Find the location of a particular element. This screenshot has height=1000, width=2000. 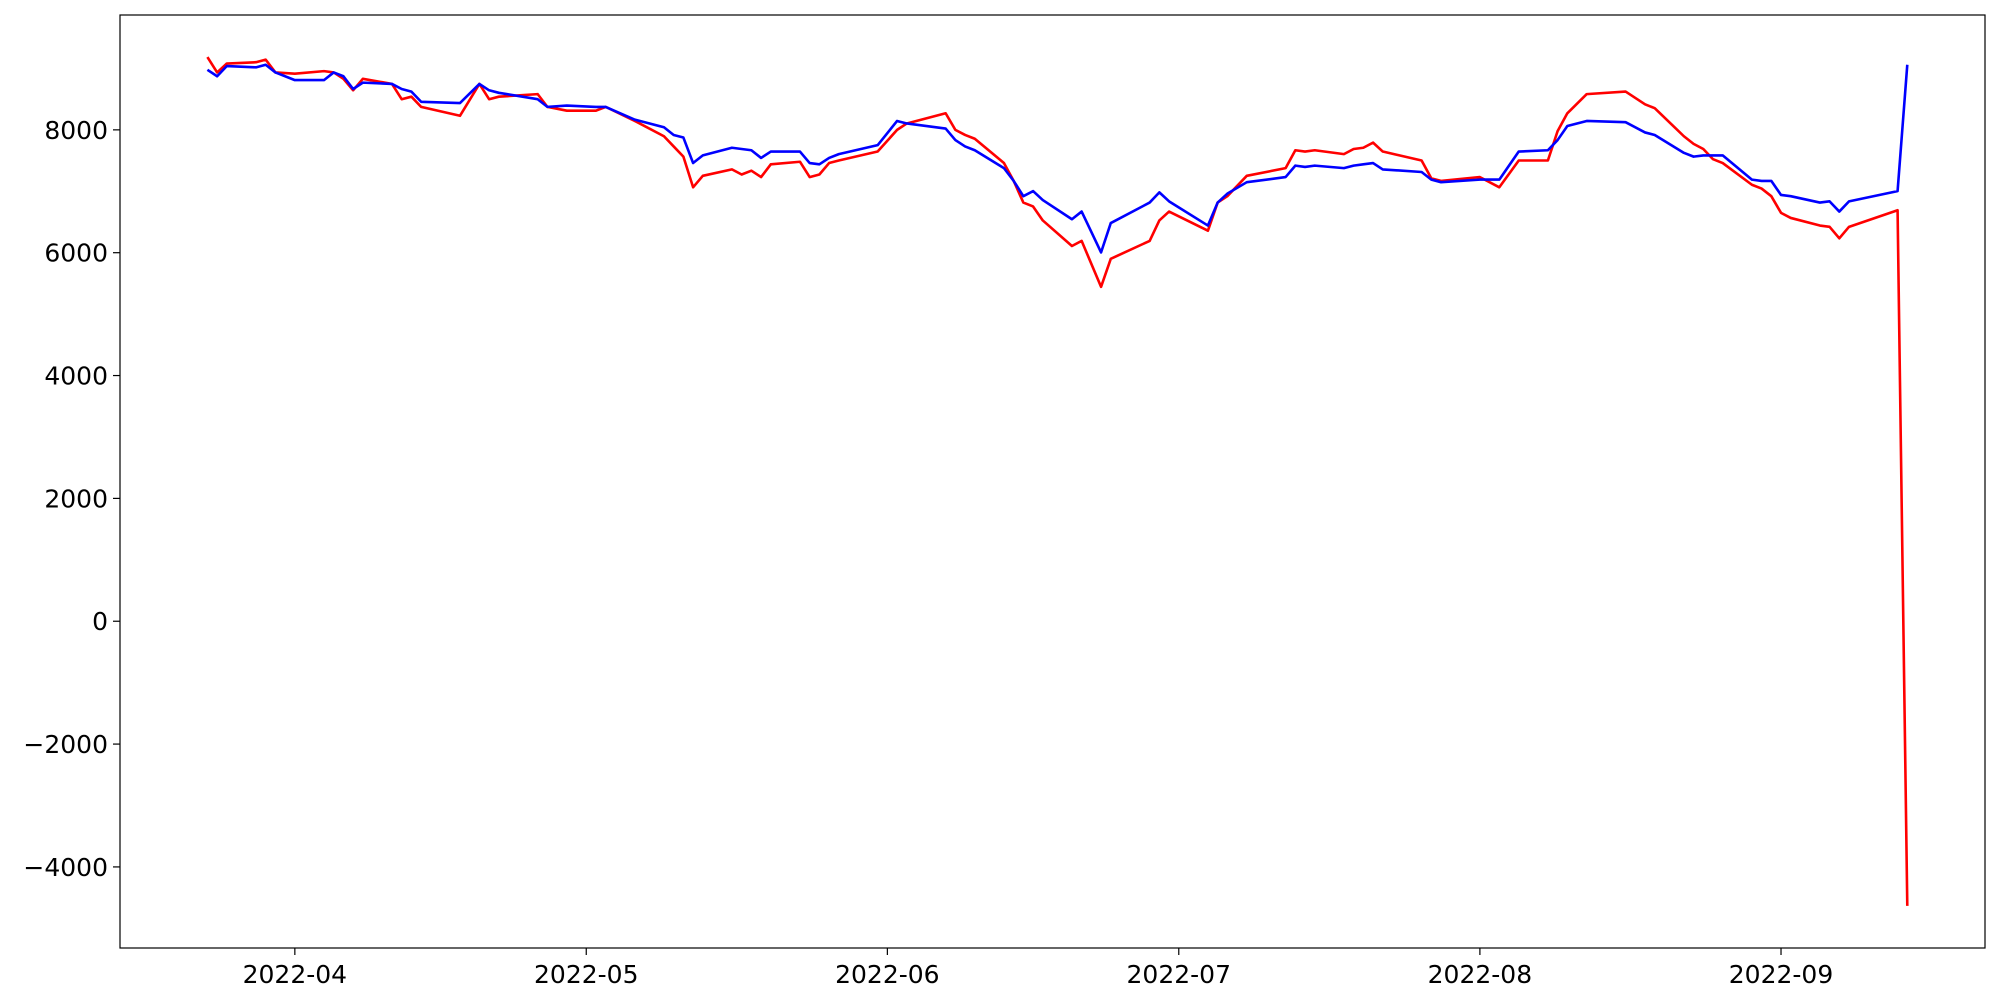

x-tick-label: 2022-06 is located at coordinates (887, 974).